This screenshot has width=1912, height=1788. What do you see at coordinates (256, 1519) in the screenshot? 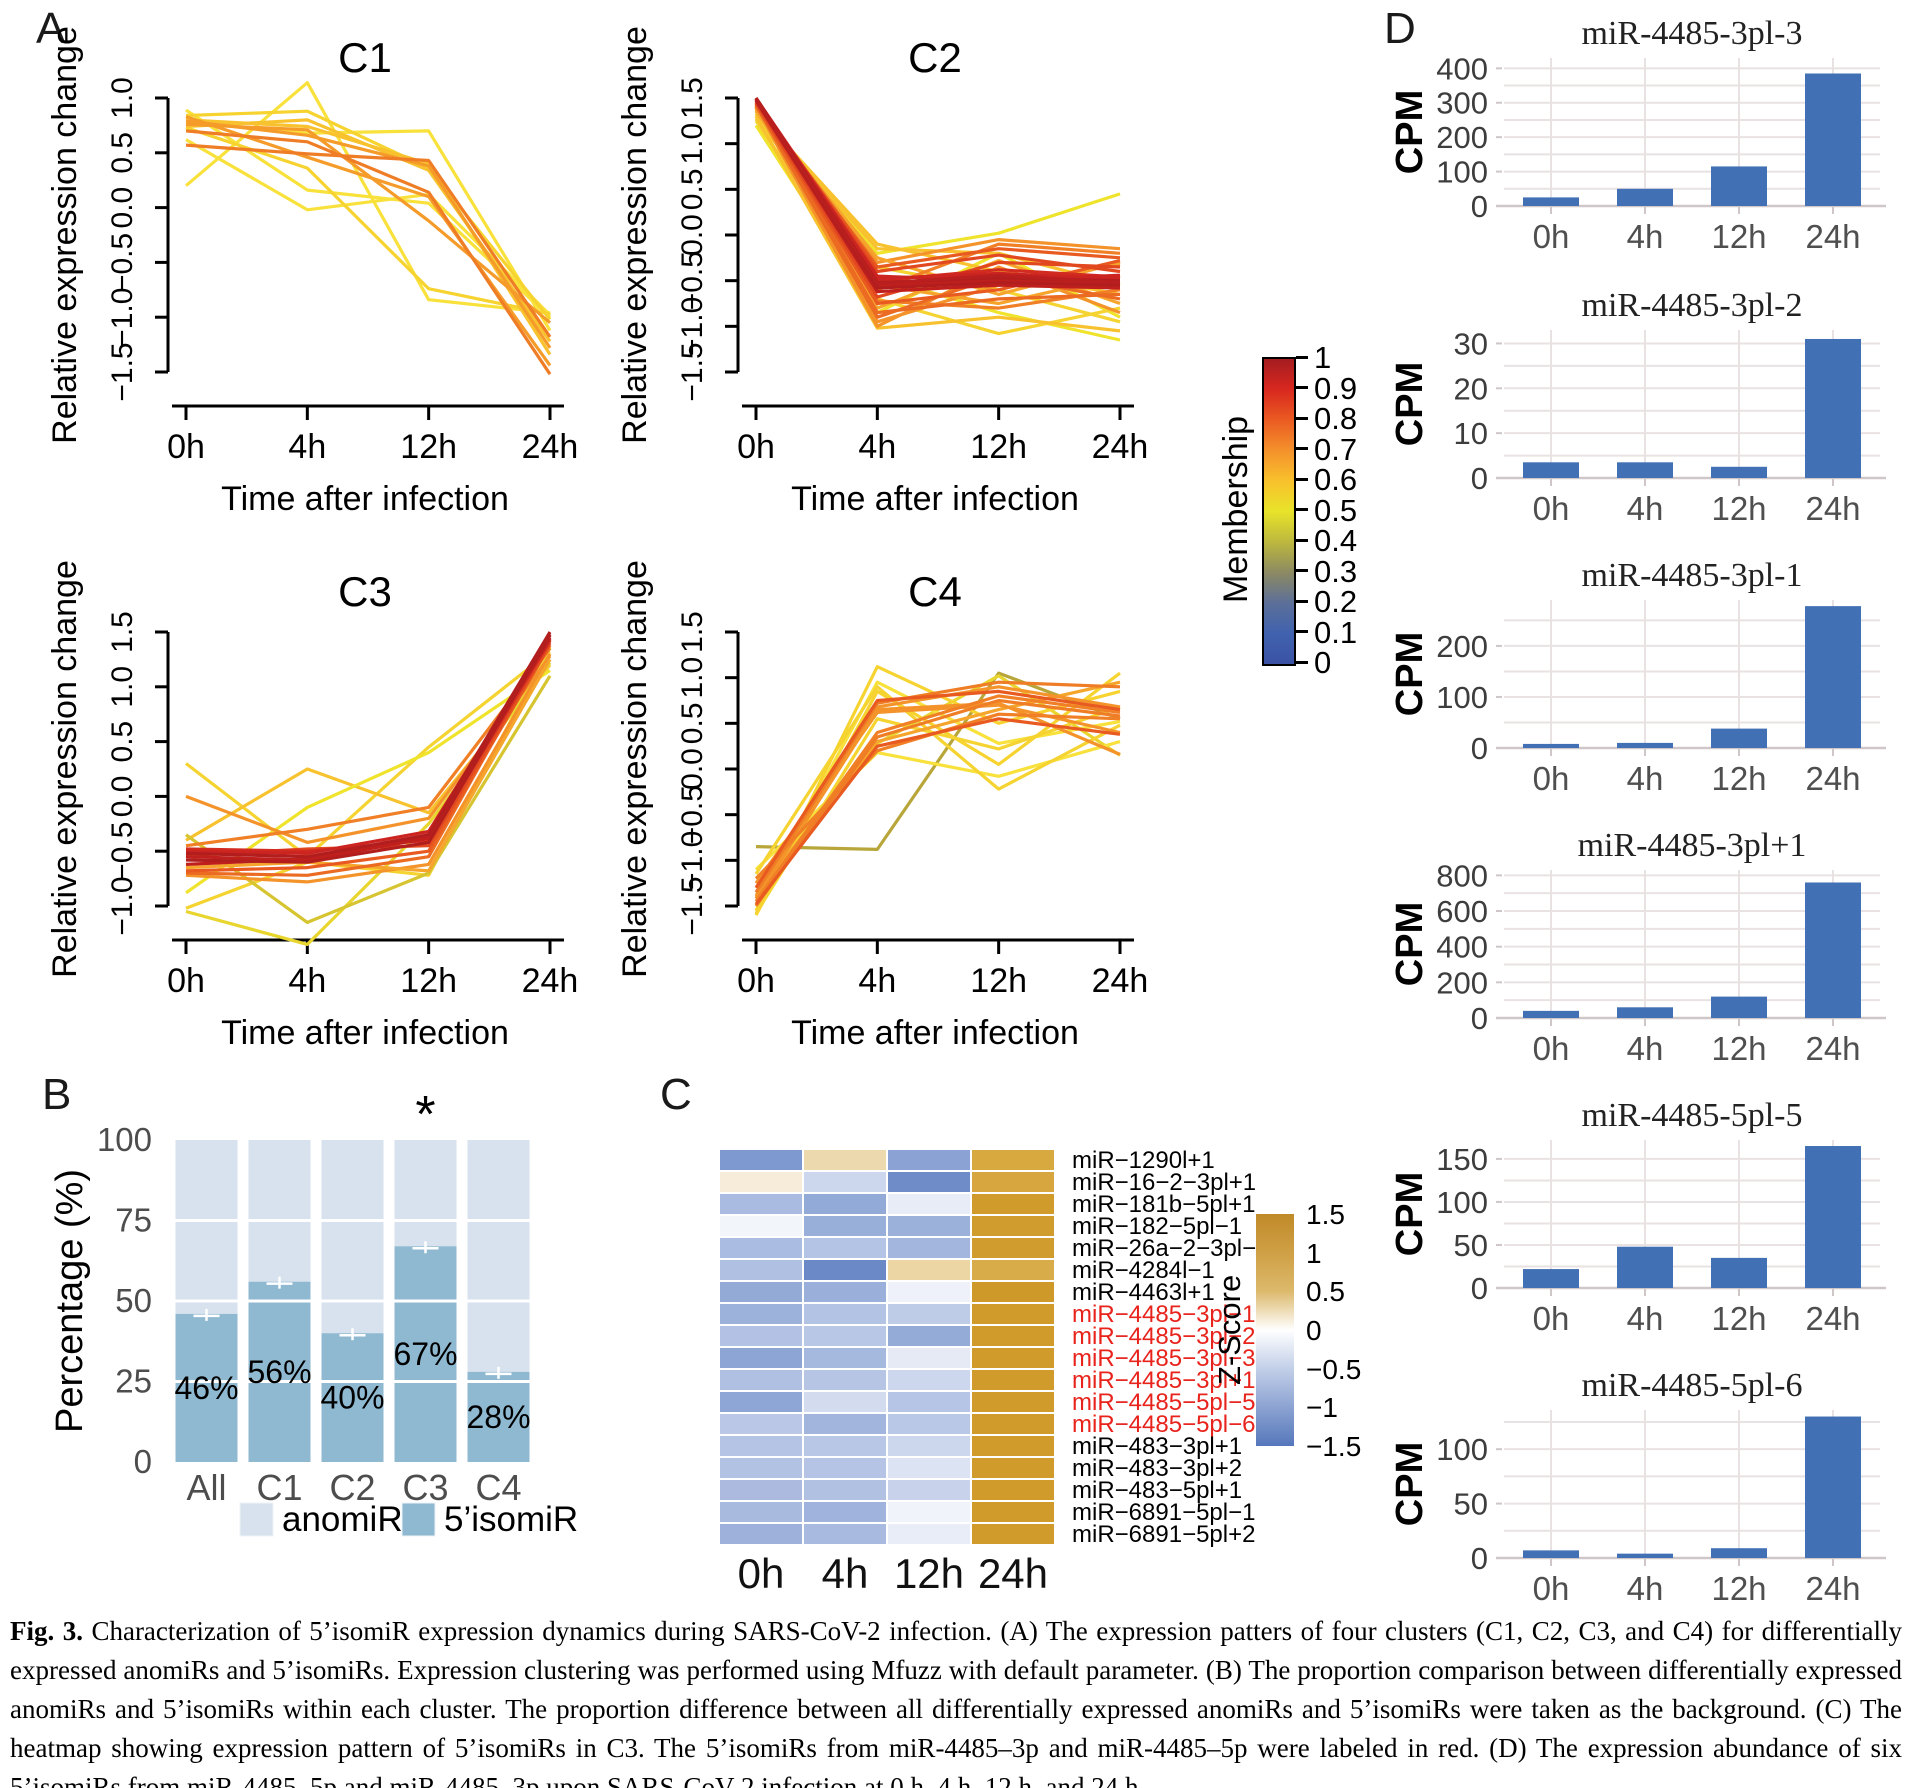
I see `legend-swatch-anomiR` at bounding box center [256, 1519].